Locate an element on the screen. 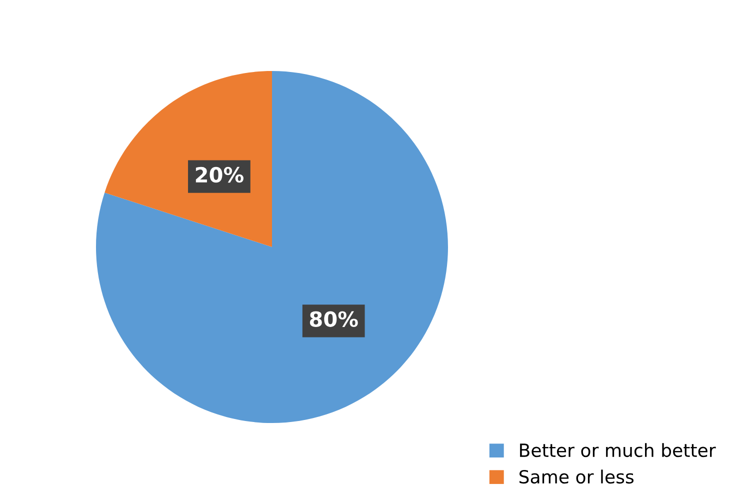 Image resolution: width=734 pixels, height=493 pixels. data-label: 80% is located at coordinates (334, 319).